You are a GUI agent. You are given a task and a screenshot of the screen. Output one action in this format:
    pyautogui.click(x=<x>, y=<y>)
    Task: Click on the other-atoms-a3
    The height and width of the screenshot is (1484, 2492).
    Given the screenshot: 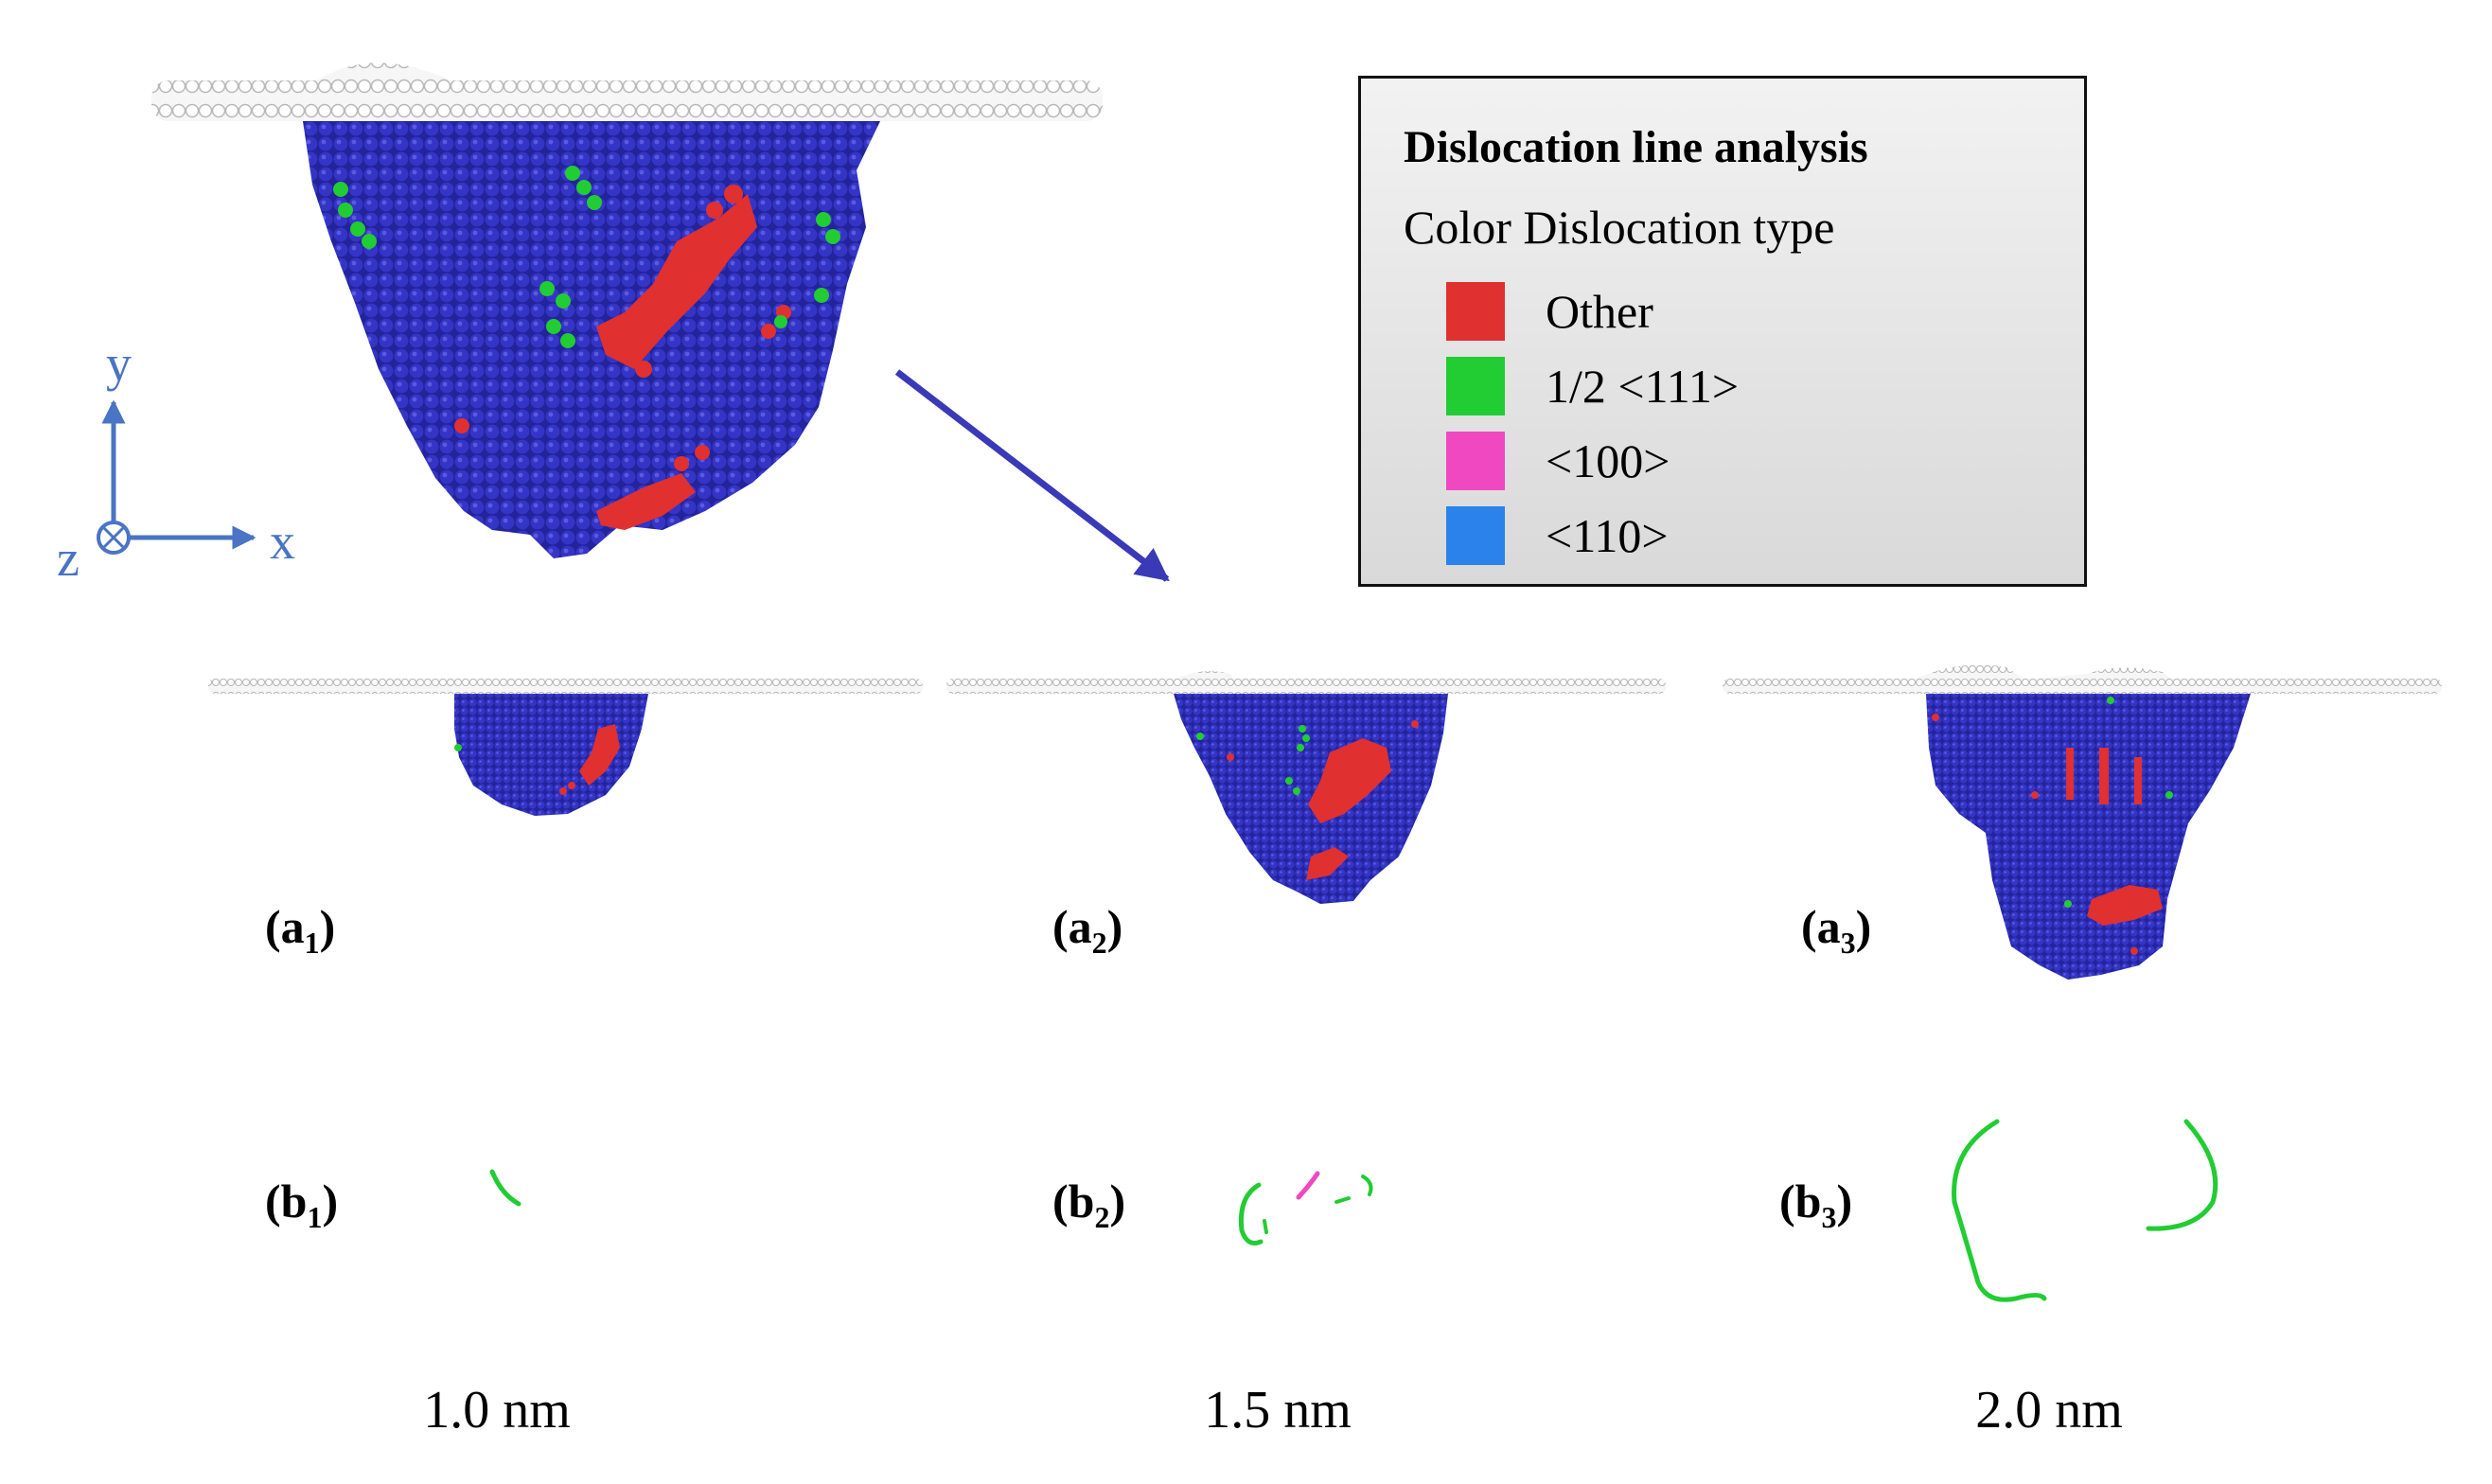 What is the action you would take?
    pyautogui.click(x=2048, y=834)
    